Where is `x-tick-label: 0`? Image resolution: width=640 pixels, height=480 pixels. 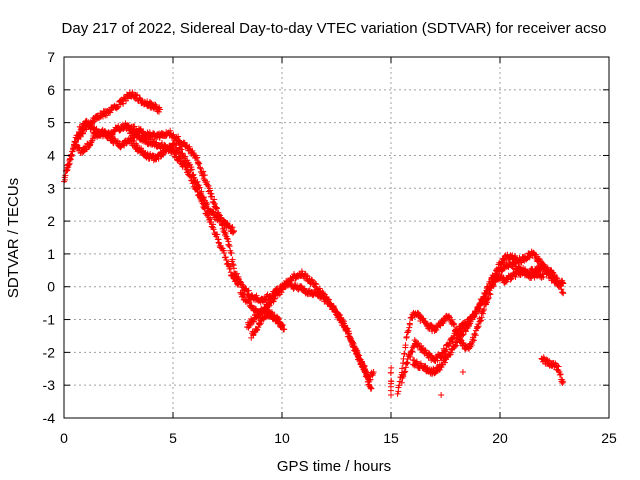
x-tick-label: 0 is located at coordinates (64, 438).